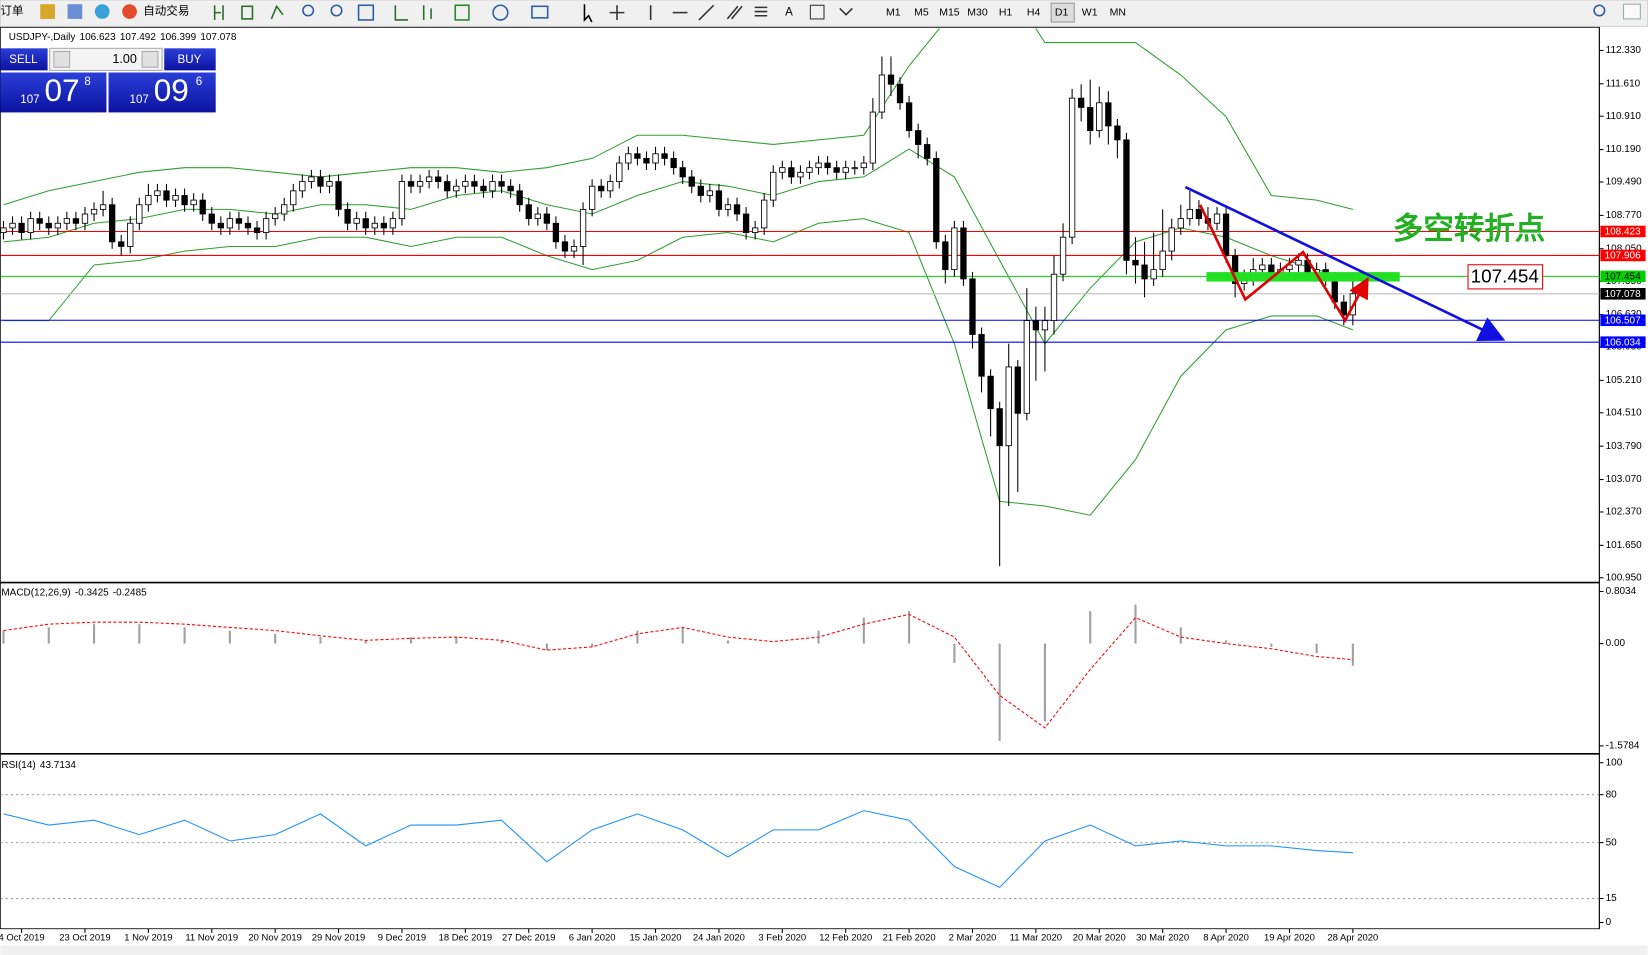 Image resolution: width=1648 pixels, height=955 pixels. What do you see at coordinates (402, 938) in the screenshot?
I see `x-tick-label: 9 Dec 2019` at bounding box center [402, 938].